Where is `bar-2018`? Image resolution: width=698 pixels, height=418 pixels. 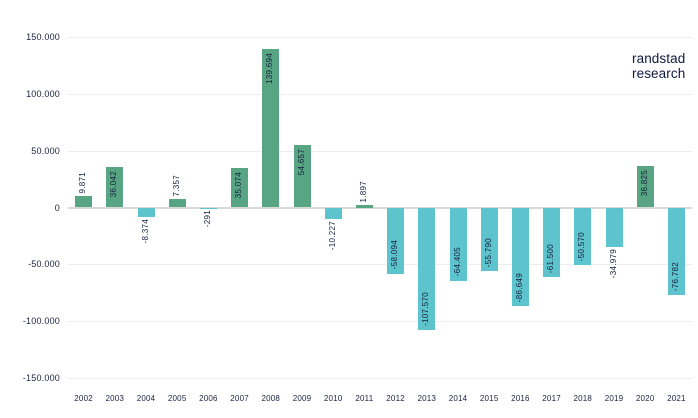
bar-2018 is located at coordinates (583, 236).